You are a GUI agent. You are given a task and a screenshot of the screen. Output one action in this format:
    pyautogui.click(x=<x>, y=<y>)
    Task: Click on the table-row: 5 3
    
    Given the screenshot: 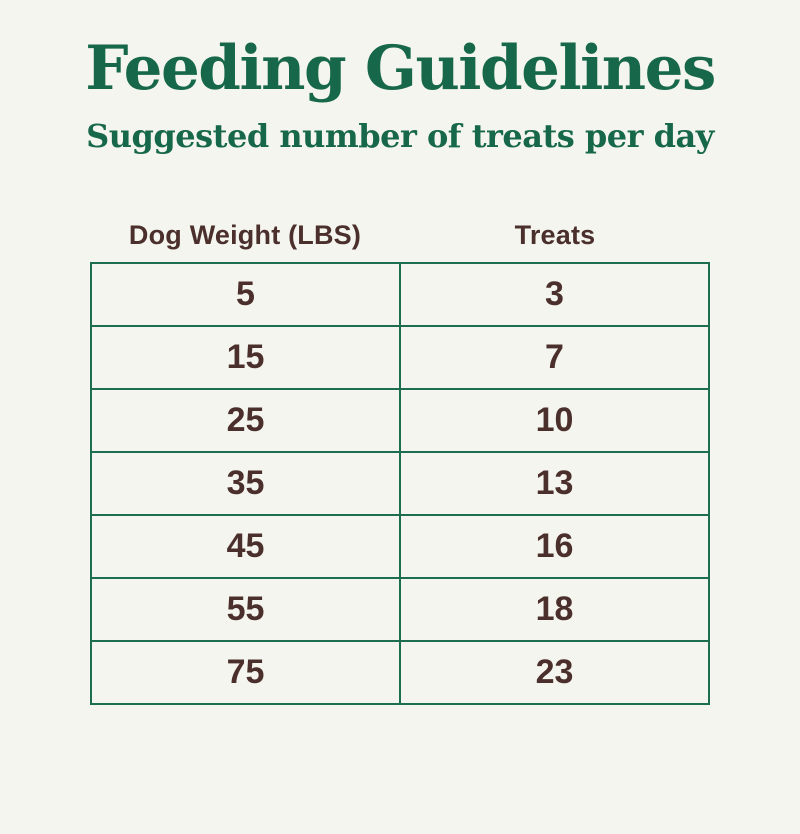 What is the action you would take?
    pyautogui.click(x=400, y=295)
    